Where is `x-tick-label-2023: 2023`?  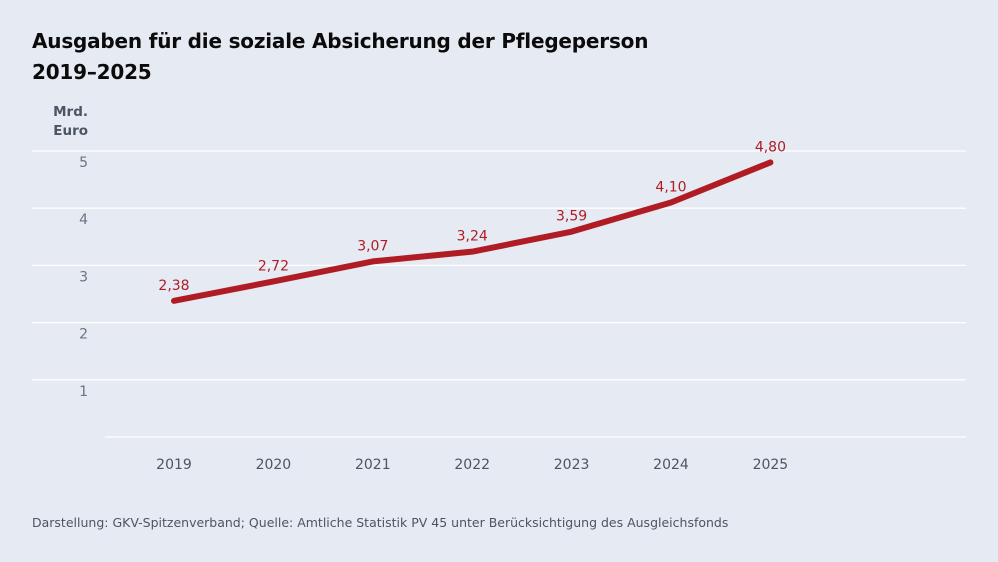 x-tick-label-2023: 2023 is located at coordinates (572, 465).